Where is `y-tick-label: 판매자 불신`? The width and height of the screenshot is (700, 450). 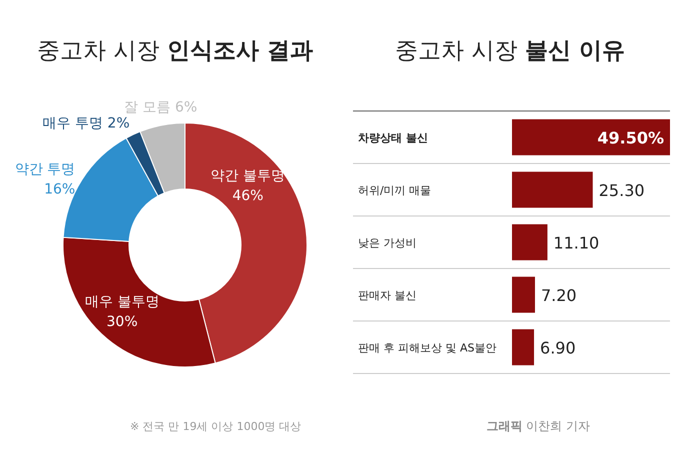 y-tick-label: 판매자 불신 is located at coordinates (387, 295).